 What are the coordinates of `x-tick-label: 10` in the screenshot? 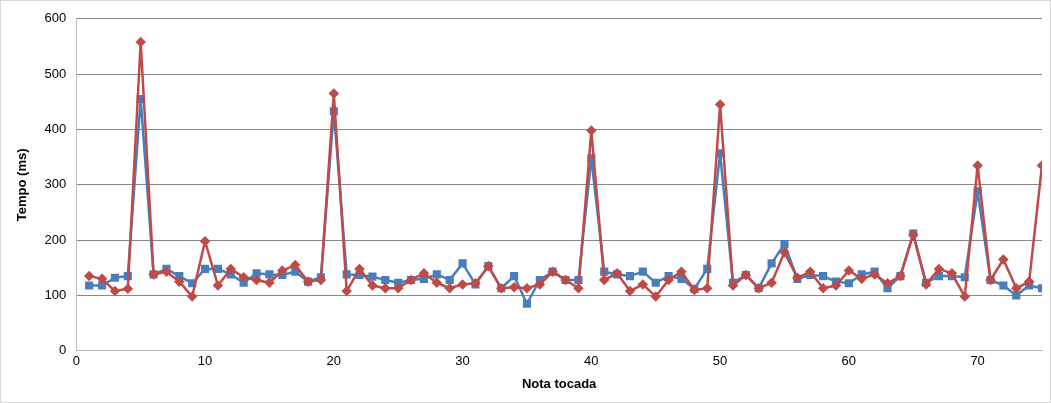 It's located at (205, 361).